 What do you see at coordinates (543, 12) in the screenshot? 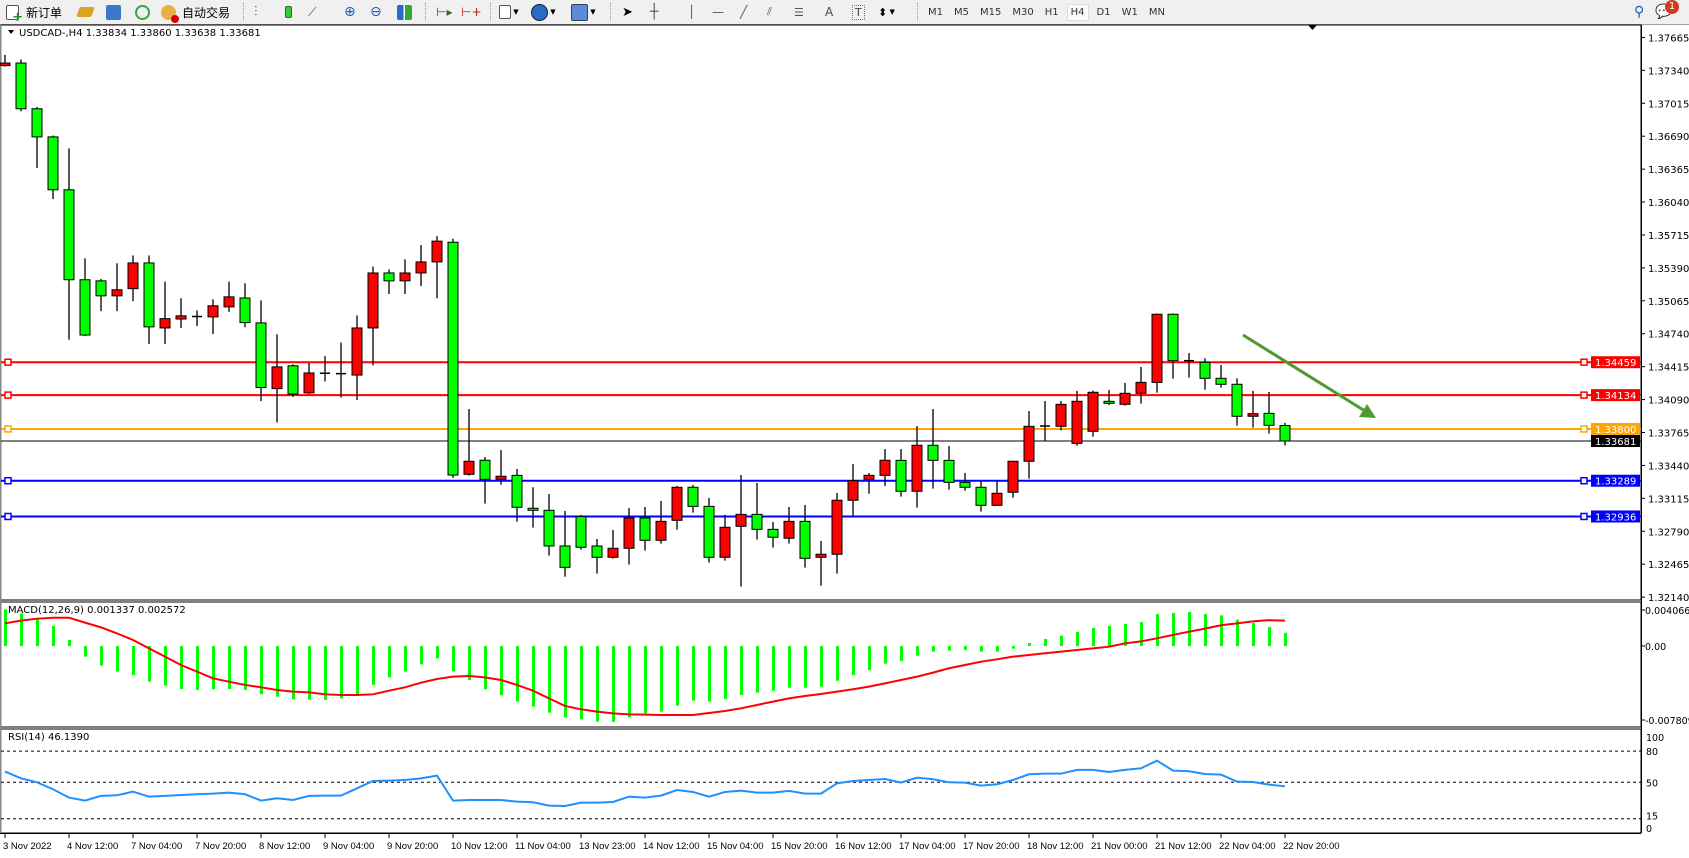
I see `periods-button: ▼` at bounding box center [543, 12].